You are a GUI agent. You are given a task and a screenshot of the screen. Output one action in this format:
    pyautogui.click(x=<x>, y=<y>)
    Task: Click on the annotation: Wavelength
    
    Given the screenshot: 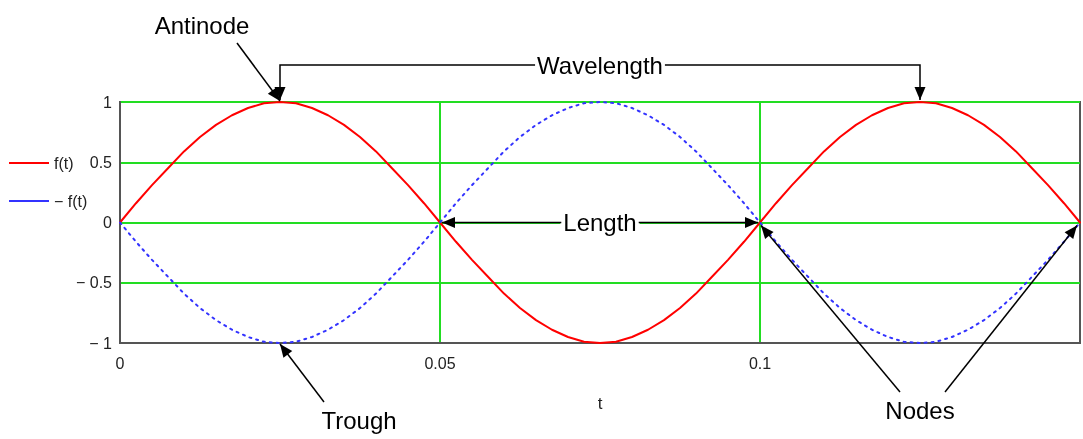 What is the action you would take?
    pyautogui.click(x=600, y=65)
    